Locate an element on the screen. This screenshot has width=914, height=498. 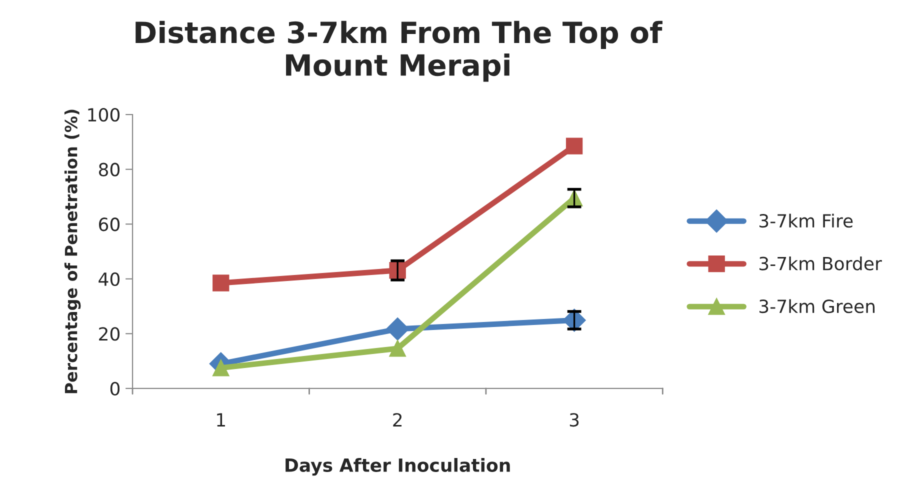
legend-label: 3-7km Green is located at coordinates (817, 306).